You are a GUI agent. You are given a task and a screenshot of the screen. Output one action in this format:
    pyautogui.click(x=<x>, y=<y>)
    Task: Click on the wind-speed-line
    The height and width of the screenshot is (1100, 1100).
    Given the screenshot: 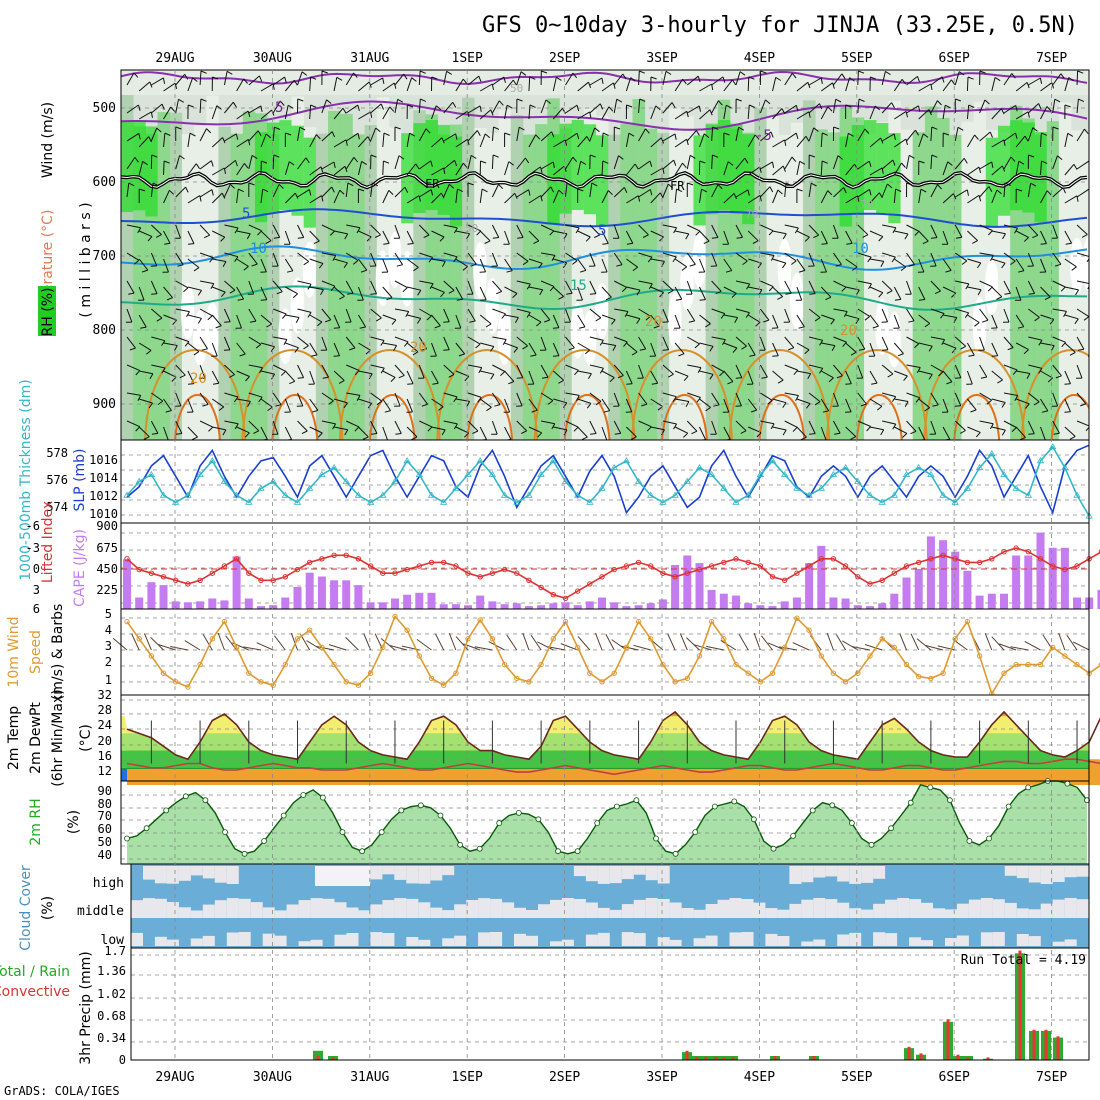 What is the action you would take?
    pyautogui.click(x=612, y=655)
    